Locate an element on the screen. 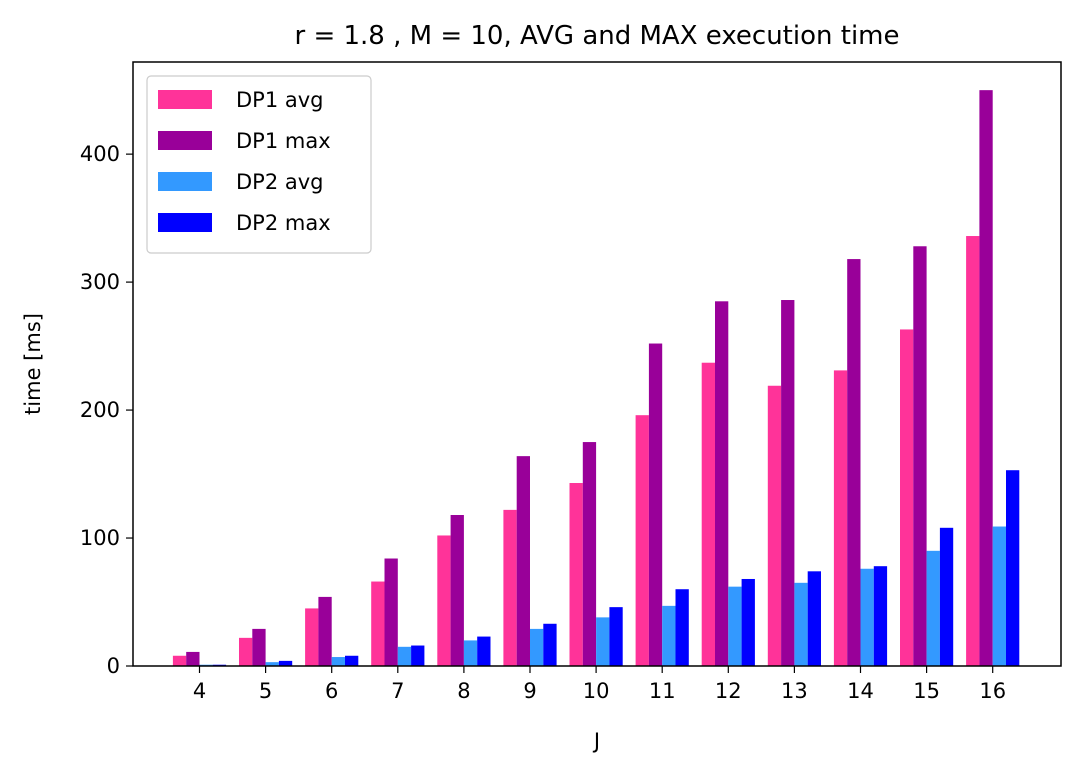 This screenshot has width=1081, height=777. x-tick-label: 11 is located at coordinates (662, 691).